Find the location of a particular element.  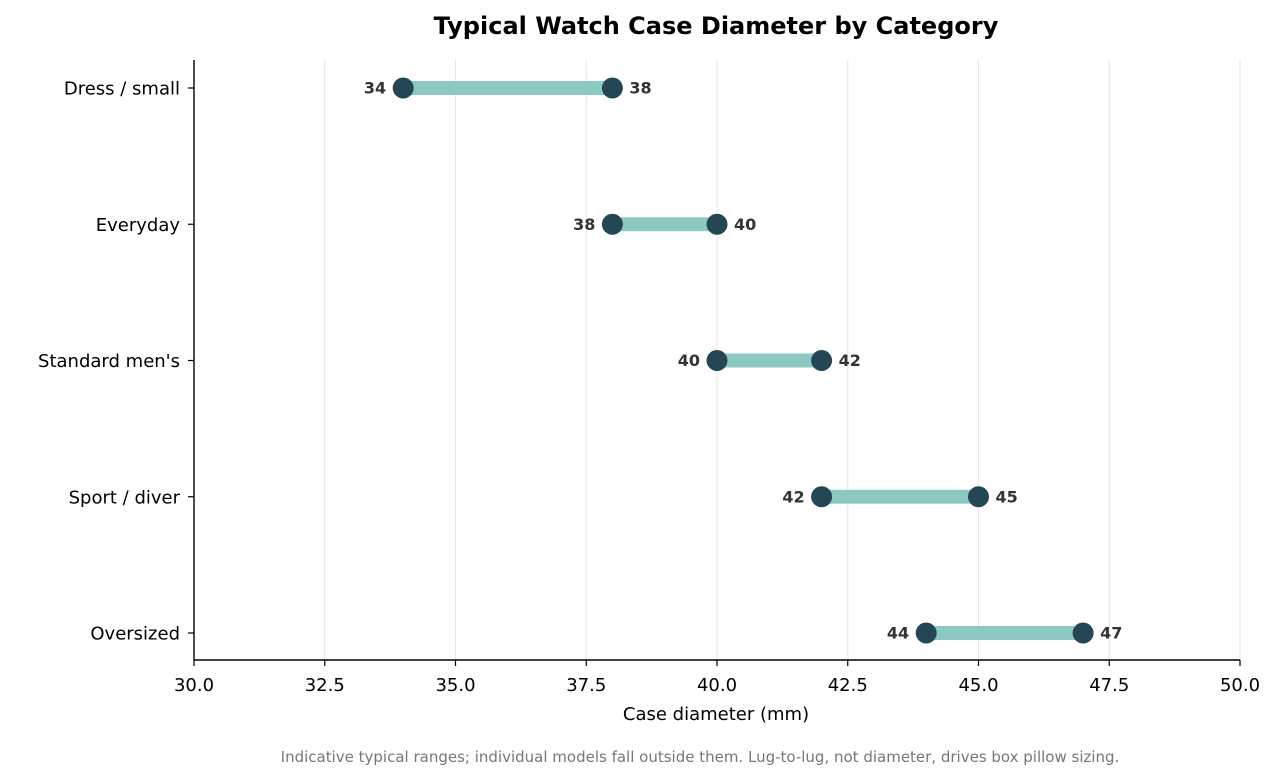

max-value-label: 38 is located at coordinates (640, 88).